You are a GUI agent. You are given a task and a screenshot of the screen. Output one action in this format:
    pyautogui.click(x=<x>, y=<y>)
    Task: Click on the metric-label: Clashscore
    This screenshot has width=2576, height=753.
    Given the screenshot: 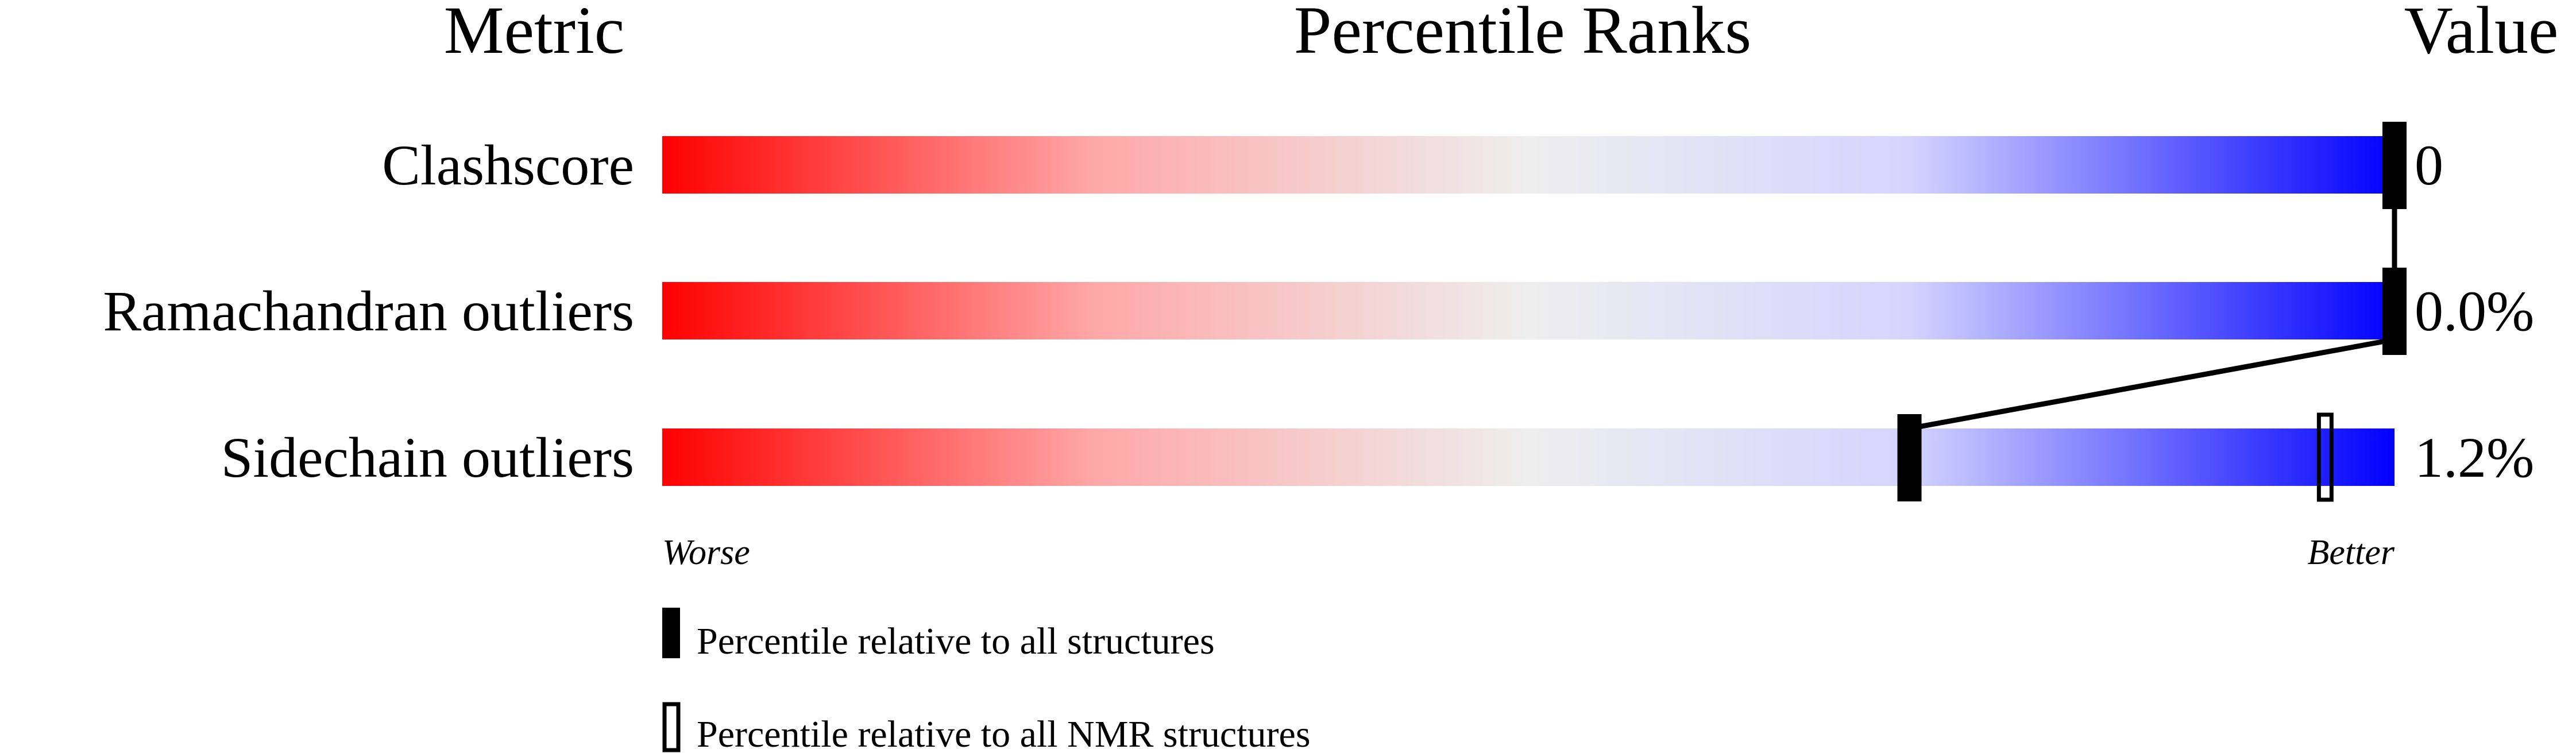 What is the action you would take?
    pyautogui.click(x=508, y=165)
    